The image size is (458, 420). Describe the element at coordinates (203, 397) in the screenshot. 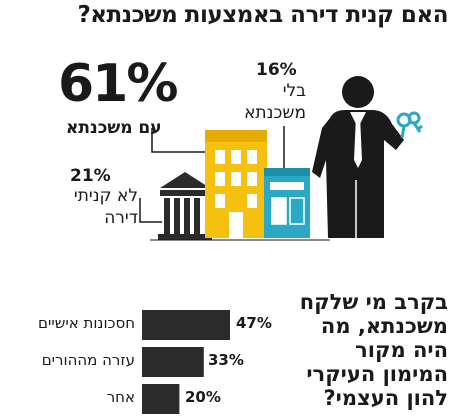

I see `bar-value-label: 20%` at that location.